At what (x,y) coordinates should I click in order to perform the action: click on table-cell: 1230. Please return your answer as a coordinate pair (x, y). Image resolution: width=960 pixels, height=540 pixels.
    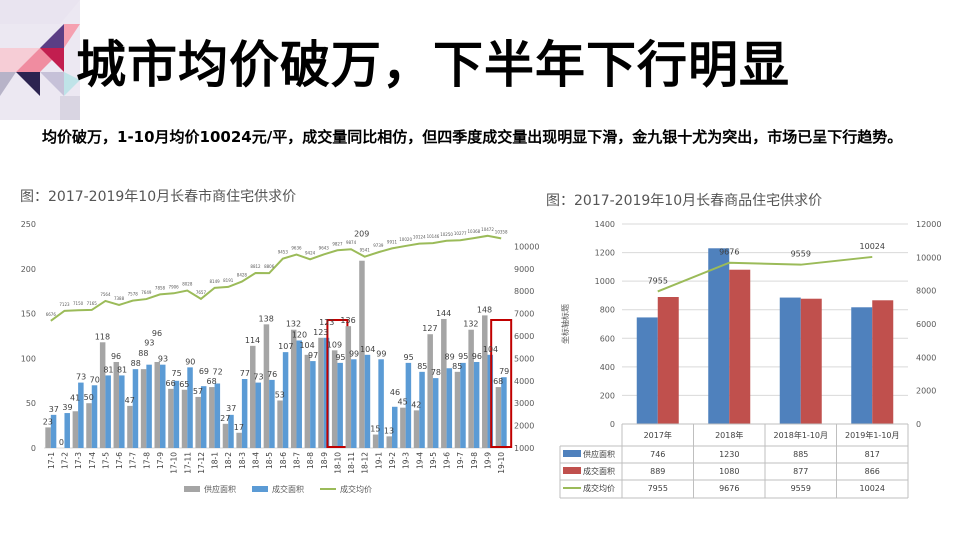
    Looking at the image, I should click on (729, 454).